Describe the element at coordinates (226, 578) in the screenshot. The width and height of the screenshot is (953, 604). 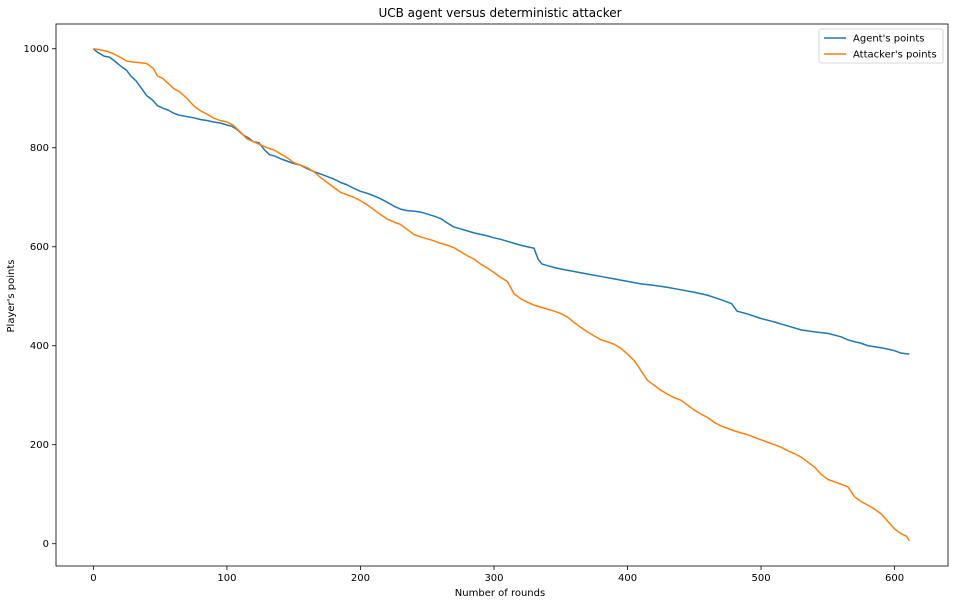
I see `x-tick-label: 100` at that location.